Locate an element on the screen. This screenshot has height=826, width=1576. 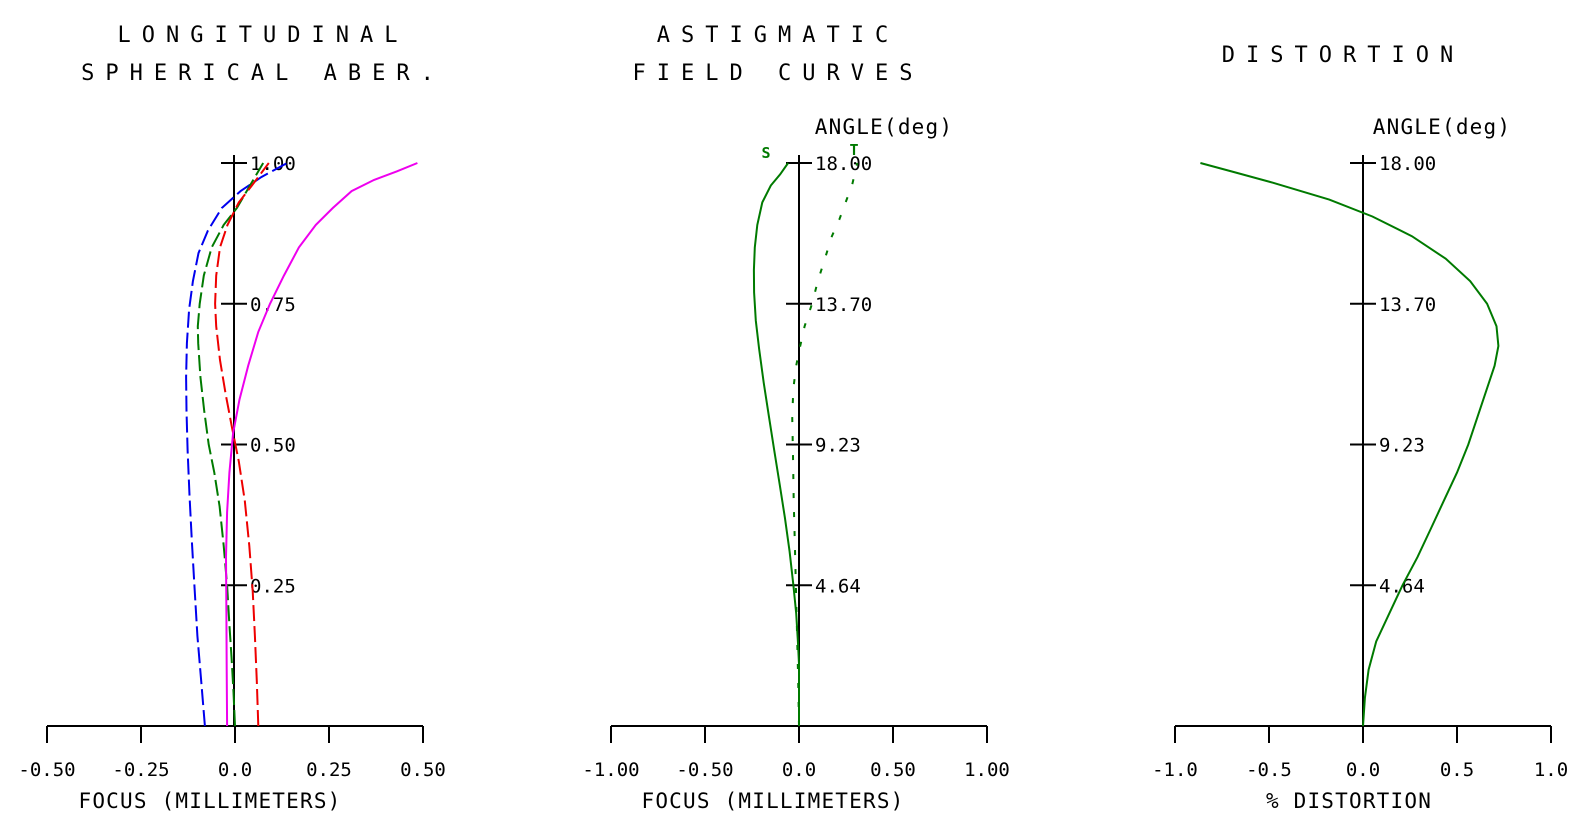
x-tick-label: -1.0 is located at coordinates (1175, 770).